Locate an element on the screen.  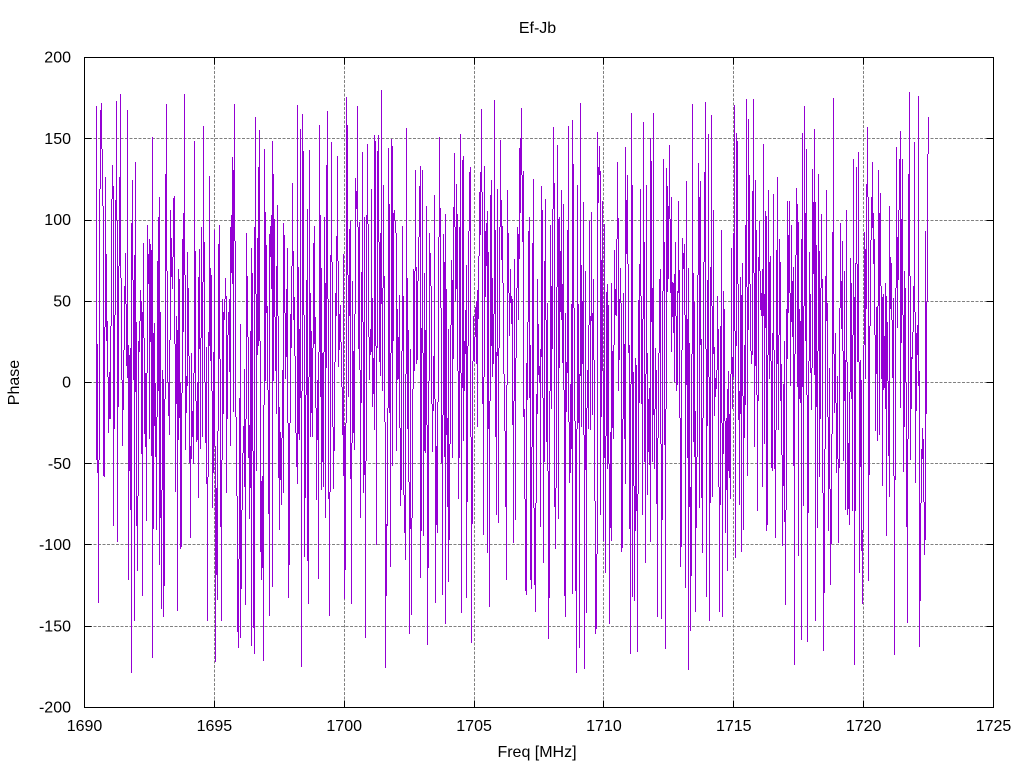
svg-text: 1700 is located at coordinates (344, 726).